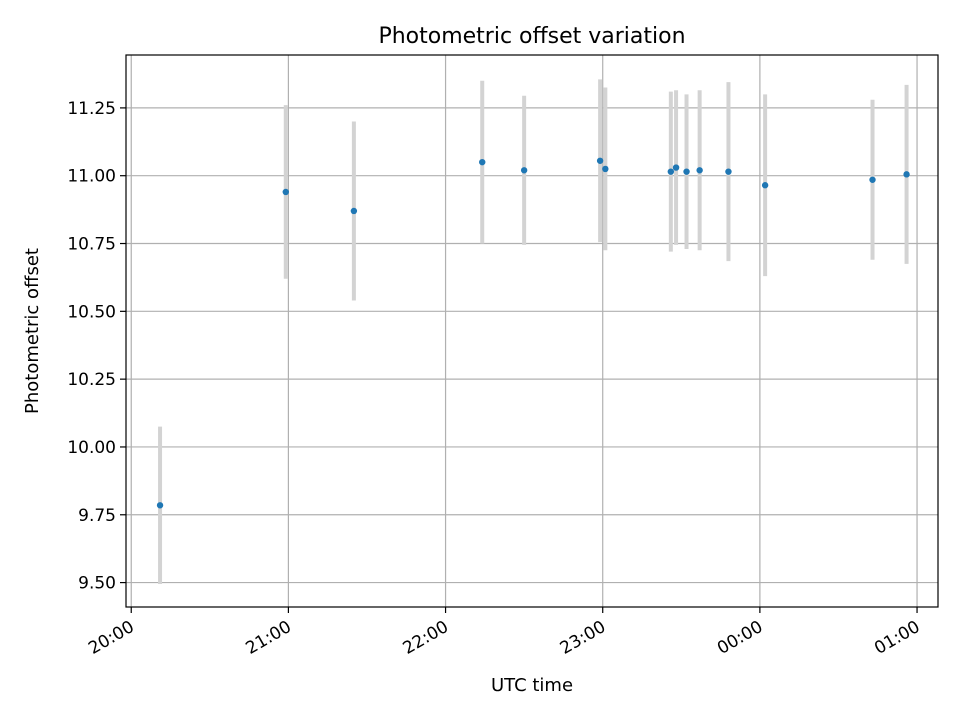  What do you see at coordinates (97, 584) in the screenshot?
I see `y-tick-label: 9.50` at bounding box center [97, 584].